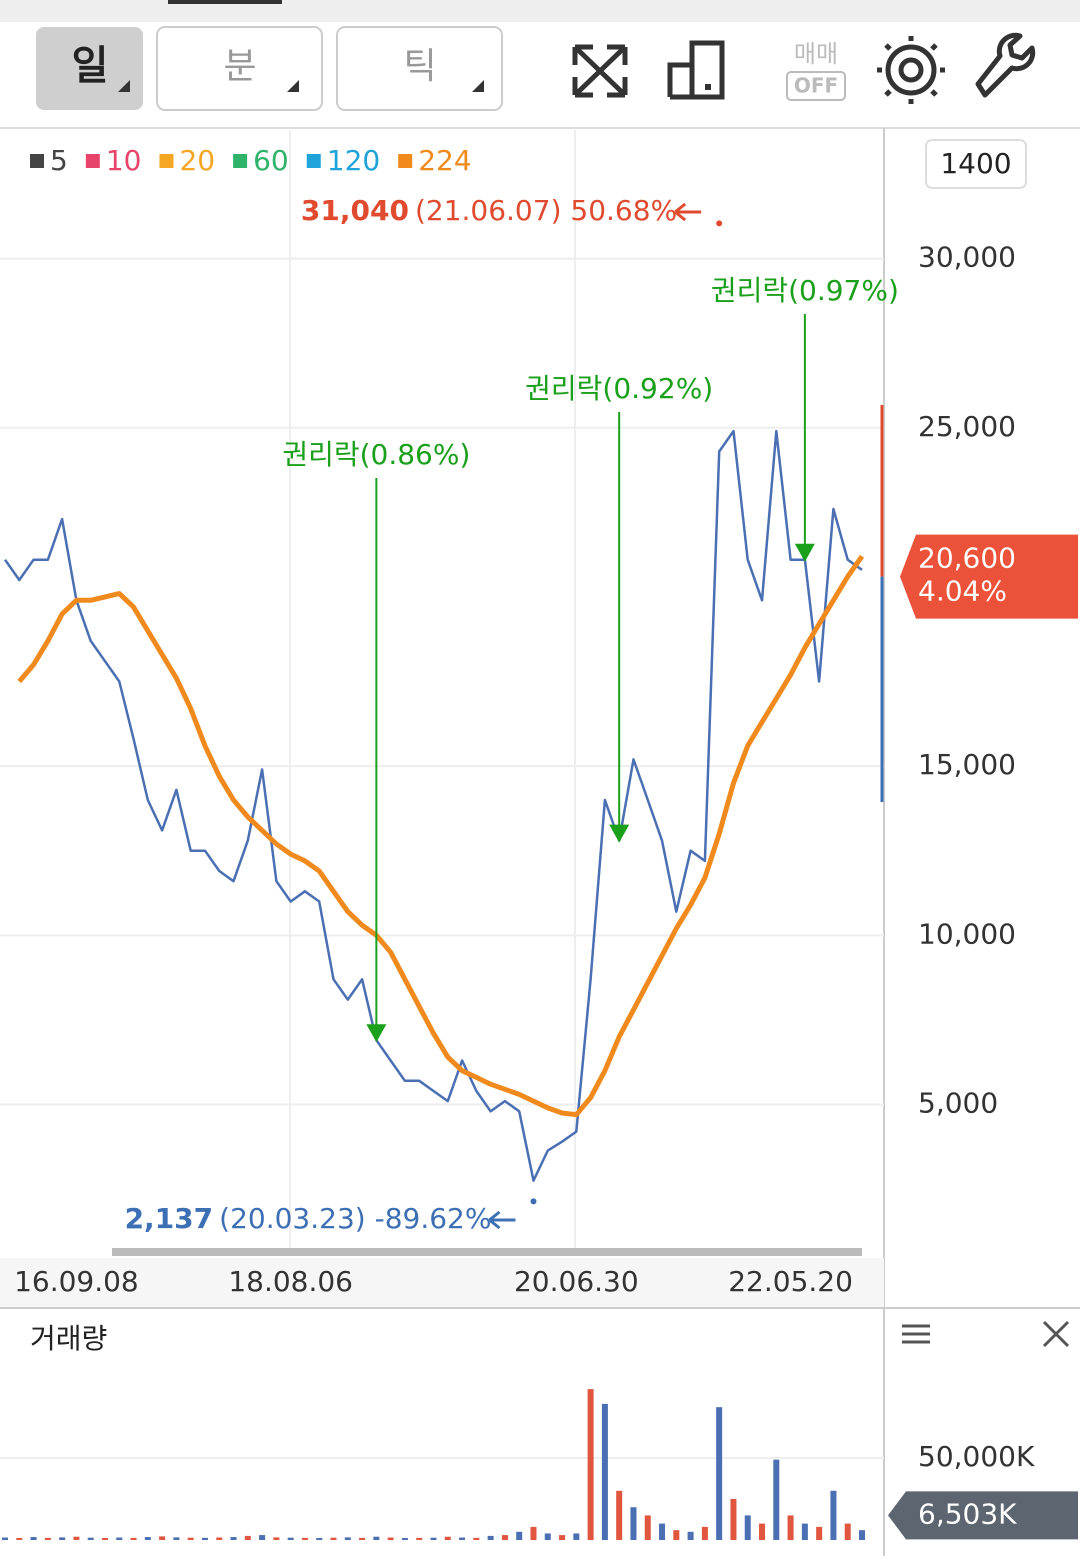 The image size is (1080, 1560). I want to click on volume-current: 6,503K, so click(967, 1513).